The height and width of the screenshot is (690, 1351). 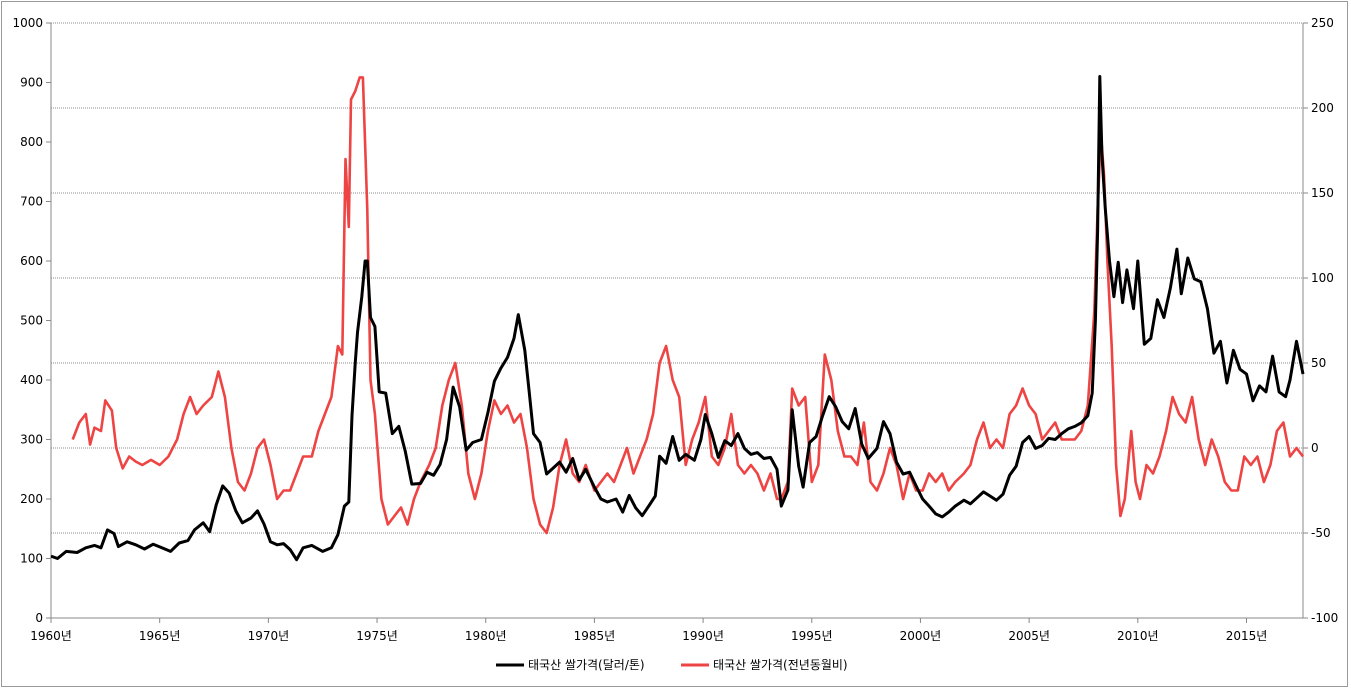 What do you see at coordinates (812, 636) in the screenshot?
I see `x-tick-label: 1995년` at bounding box center [812, 636].